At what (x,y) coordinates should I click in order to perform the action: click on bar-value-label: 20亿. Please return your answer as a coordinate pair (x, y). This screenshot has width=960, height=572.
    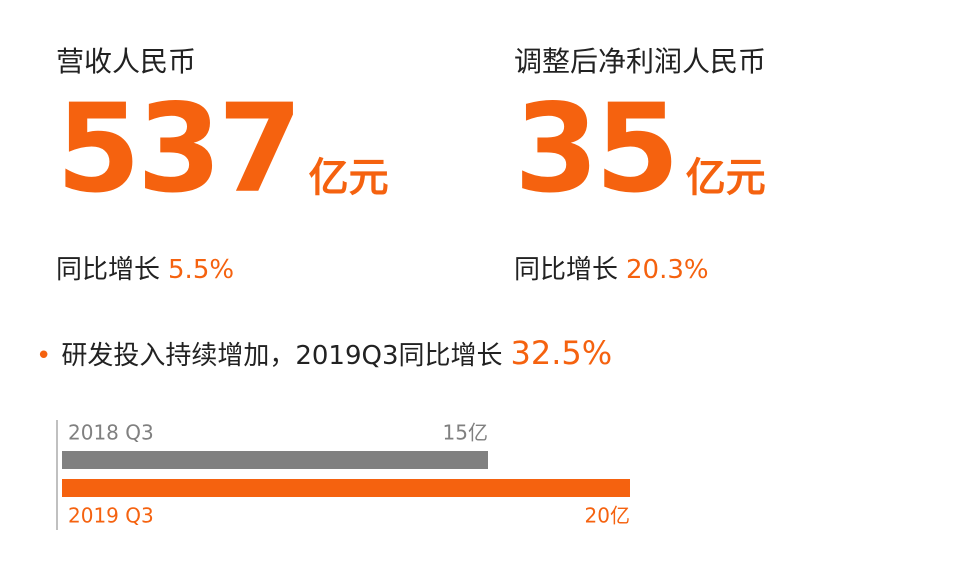
    Looking at the image, I should click on (607, 516).